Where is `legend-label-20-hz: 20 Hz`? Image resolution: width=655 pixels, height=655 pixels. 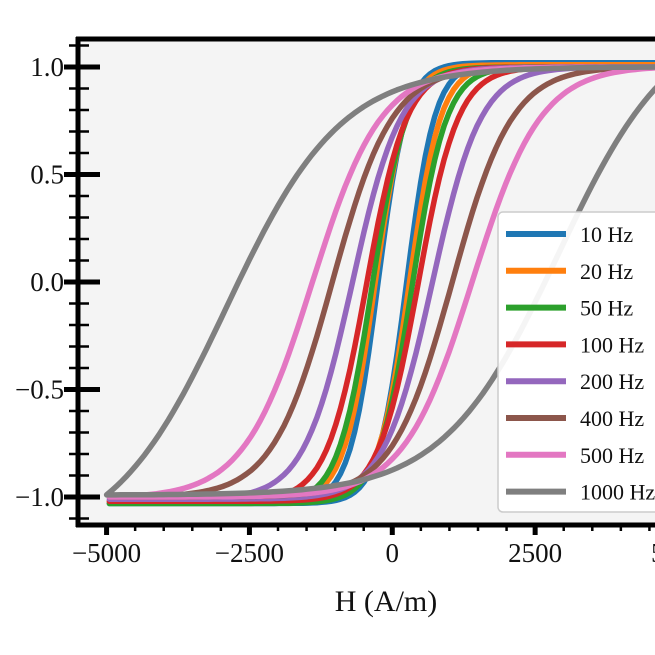
legend-label-20-hz: 20 Hz is located at coordinates (606, 271).